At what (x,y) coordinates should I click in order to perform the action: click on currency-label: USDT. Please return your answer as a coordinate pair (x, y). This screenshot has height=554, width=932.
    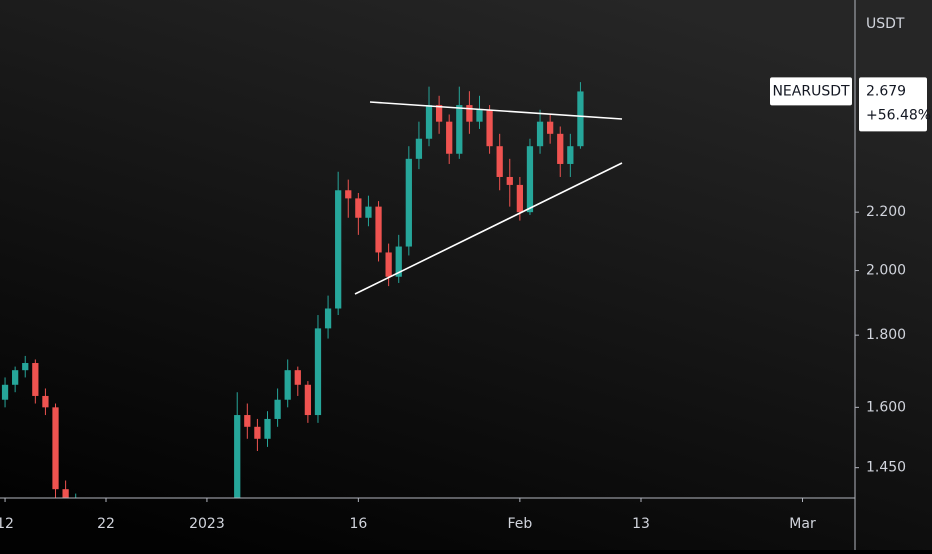
    Looking at the image, I should click on (885, 24).